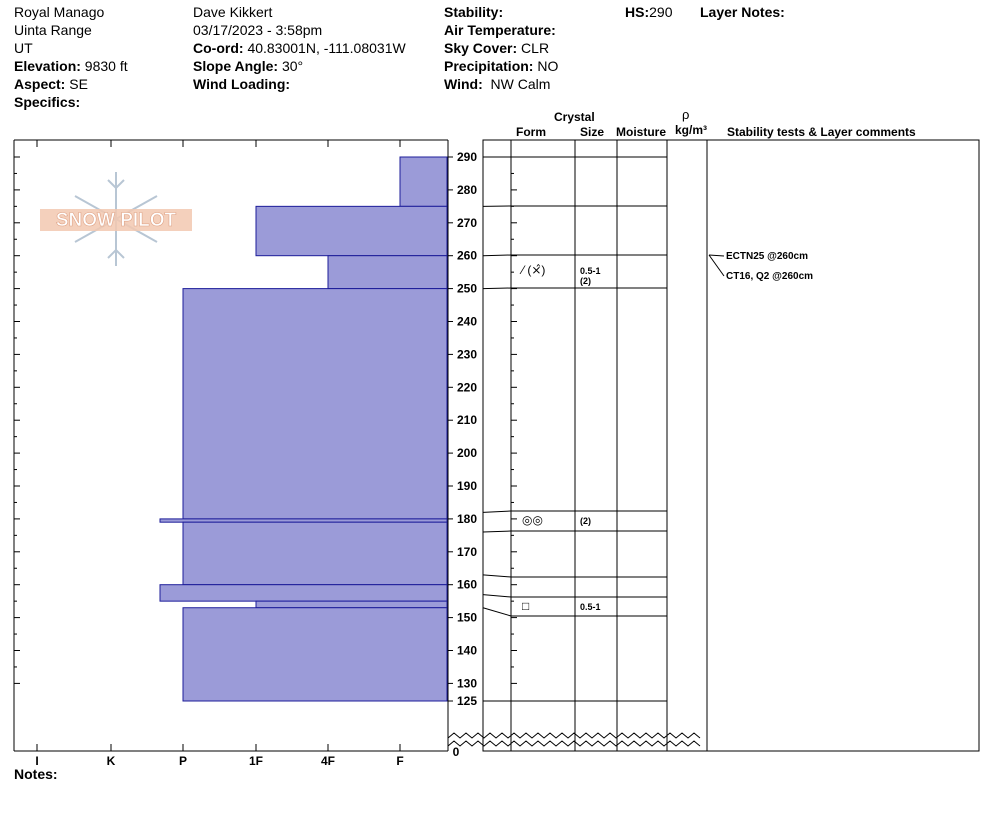 Image resolution: width=994 pixels, height=840 pixels. Describe the element at coordinates (71, 66) in the screenshot. I see `elevation: Elevation: 9830 ft` at that location.